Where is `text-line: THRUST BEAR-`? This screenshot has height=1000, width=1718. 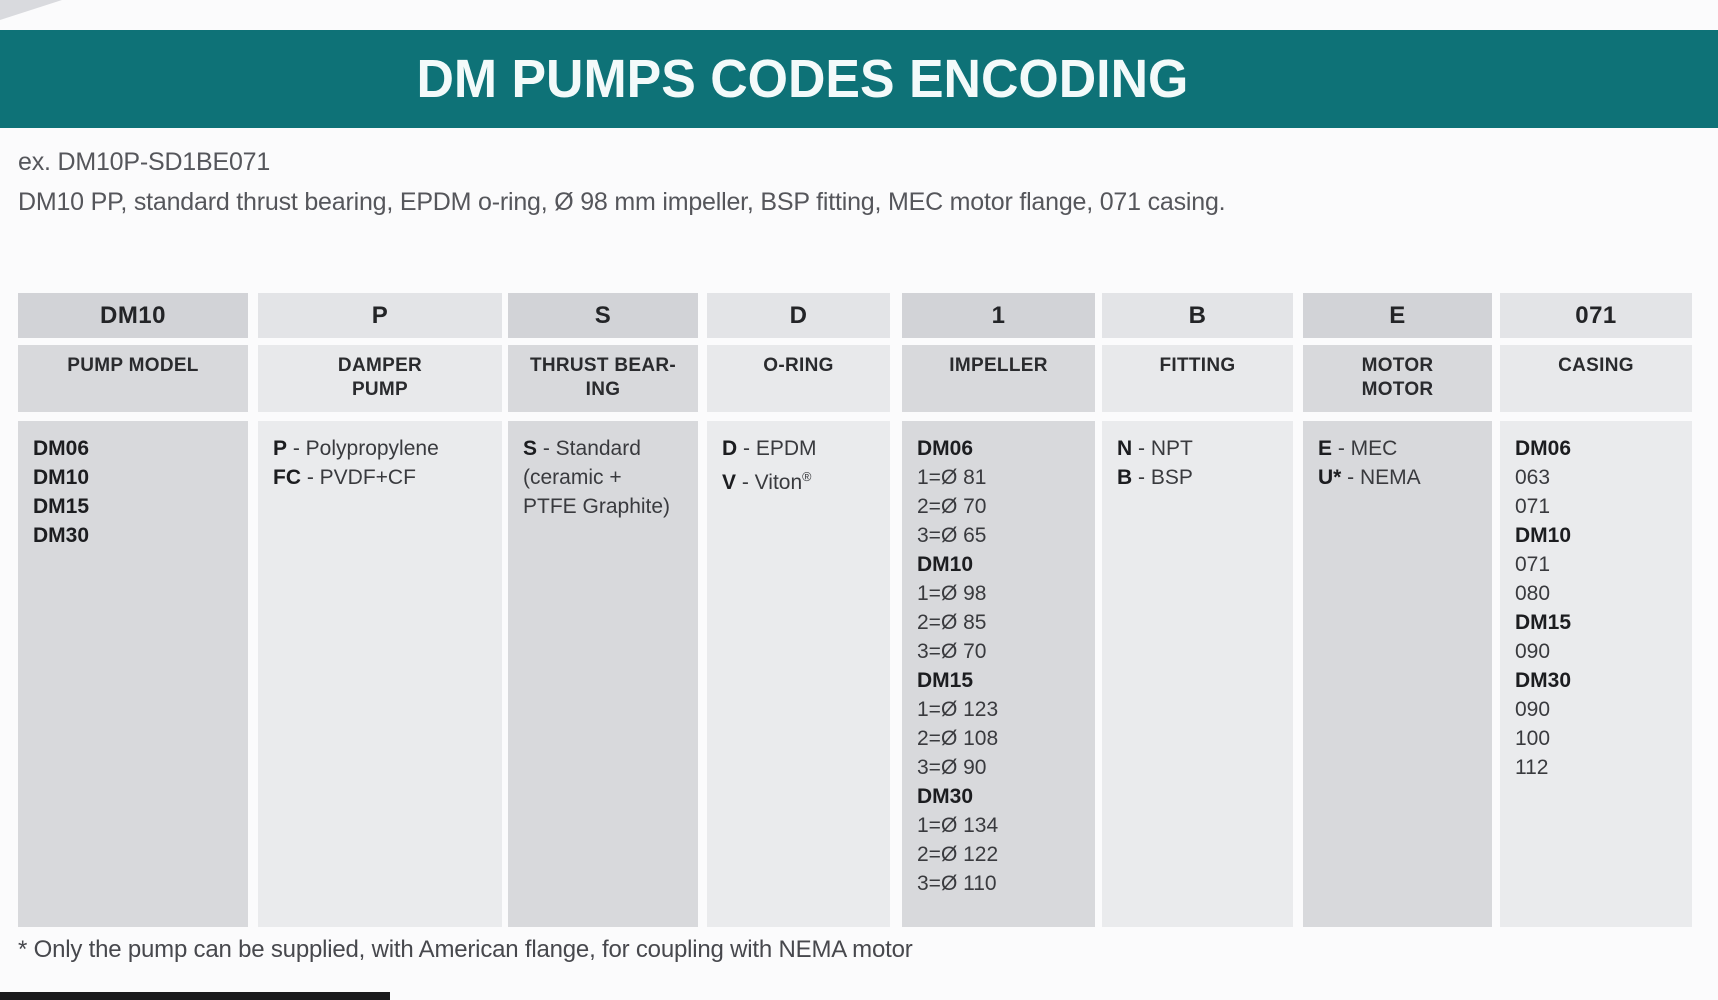
text-line: THRUST BEAR- is located at coordinates (603, 365).